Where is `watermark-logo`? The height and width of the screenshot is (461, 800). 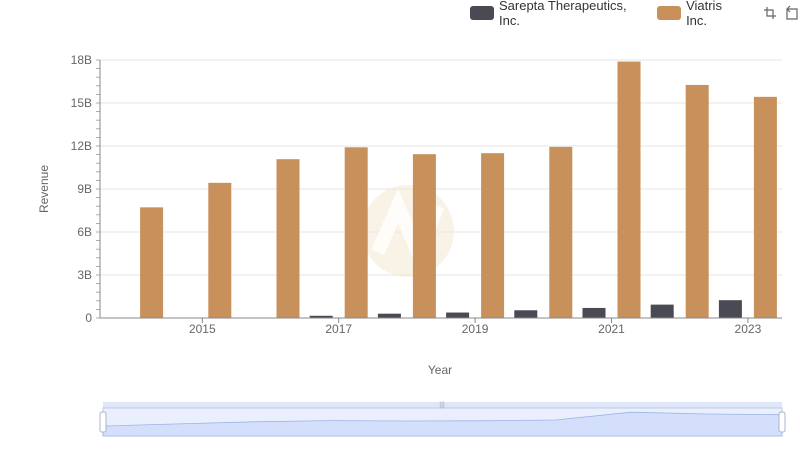 watermark-logo is located at coordinates (408, 231).